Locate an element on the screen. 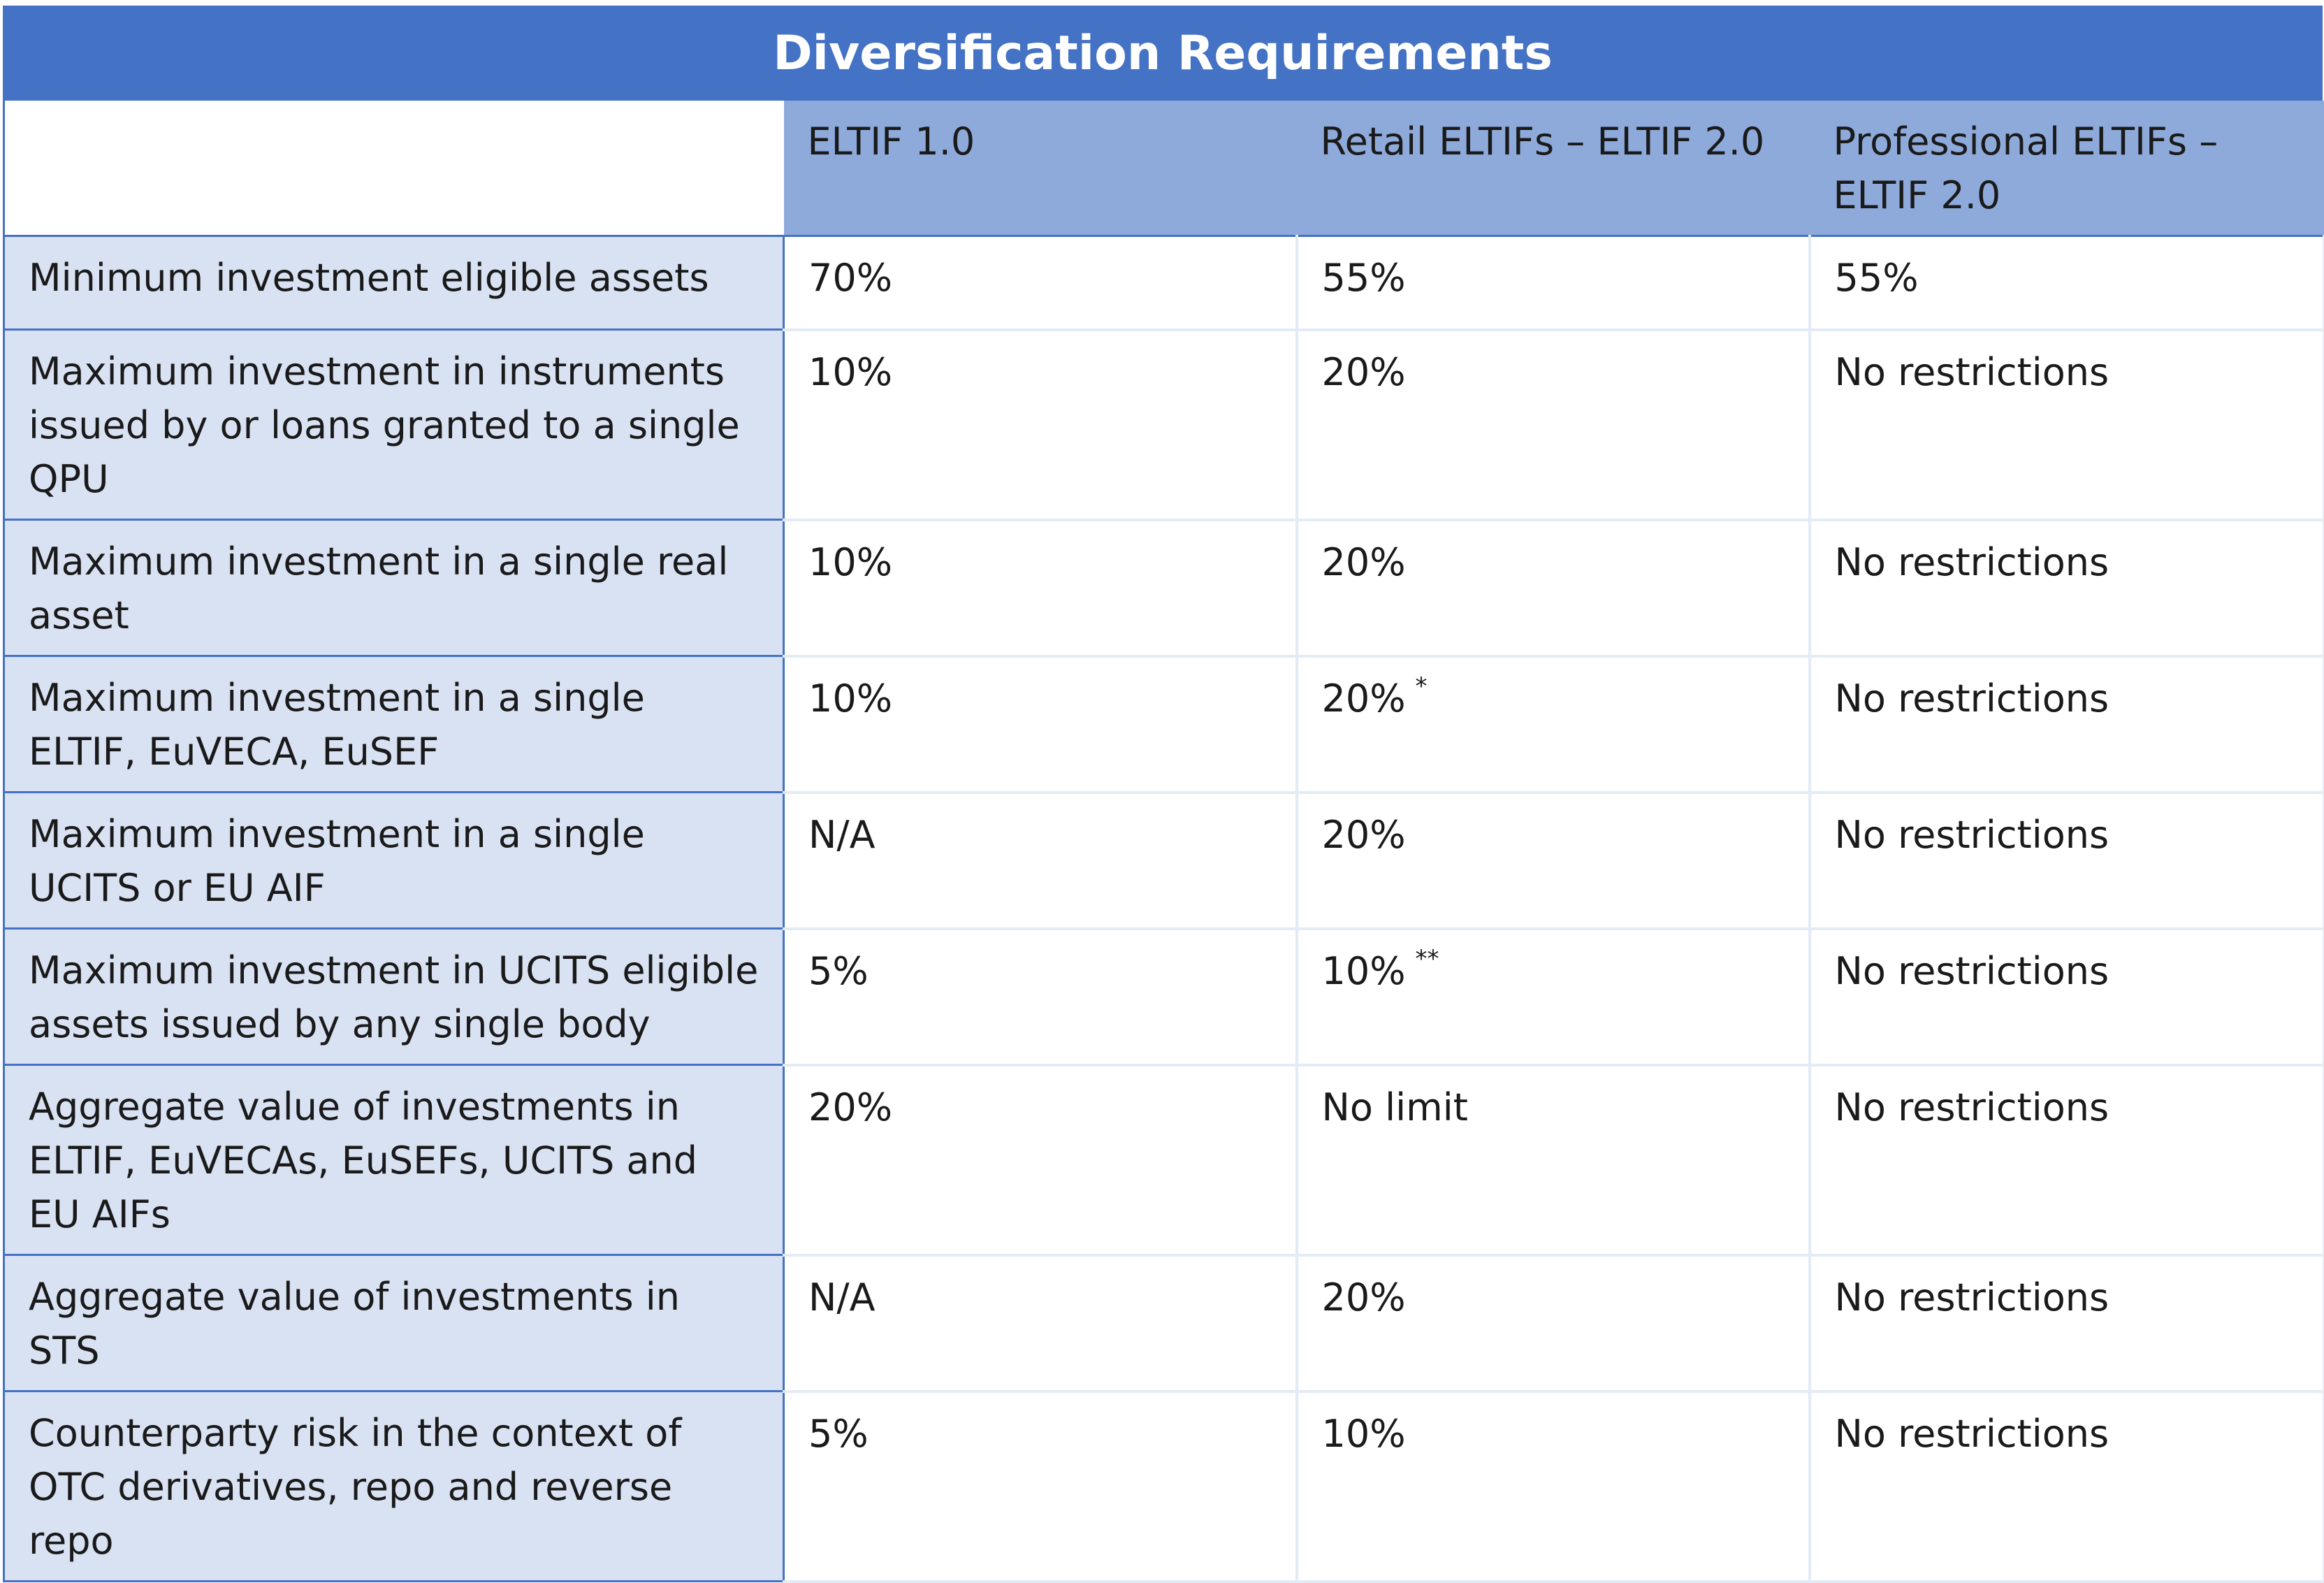  header-eltif1: ELTIF 1.0 is located at coordinates (1040, 169).